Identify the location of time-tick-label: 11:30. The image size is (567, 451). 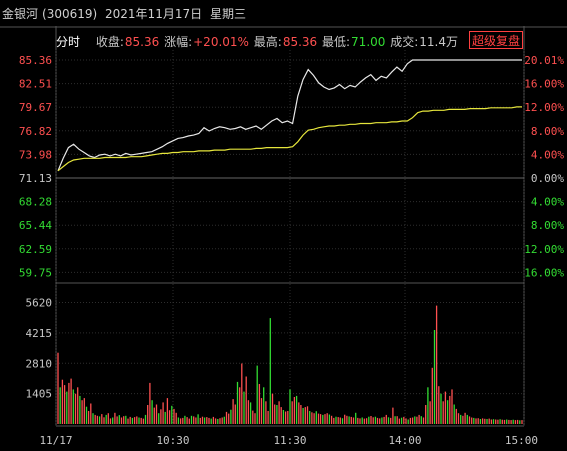
(289, 440).